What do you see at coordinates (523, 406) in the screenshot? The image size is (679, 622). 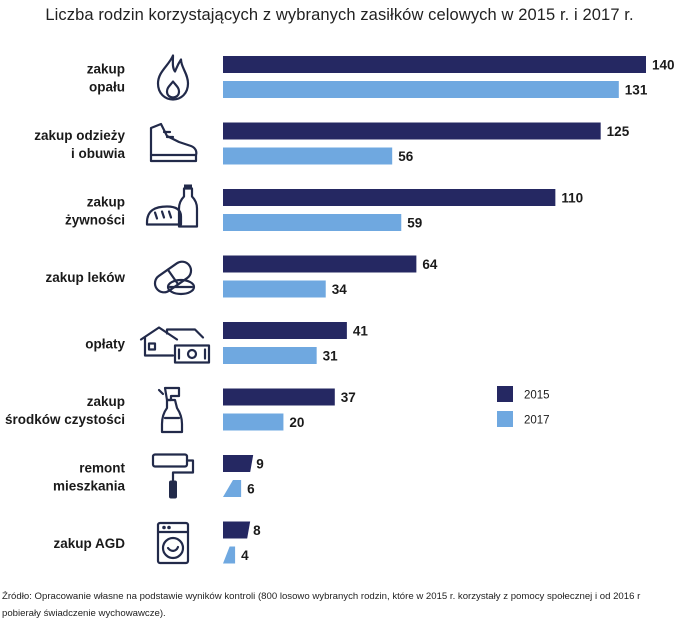 I see `legend: 2015 2017` at bounding box center [523, 406].